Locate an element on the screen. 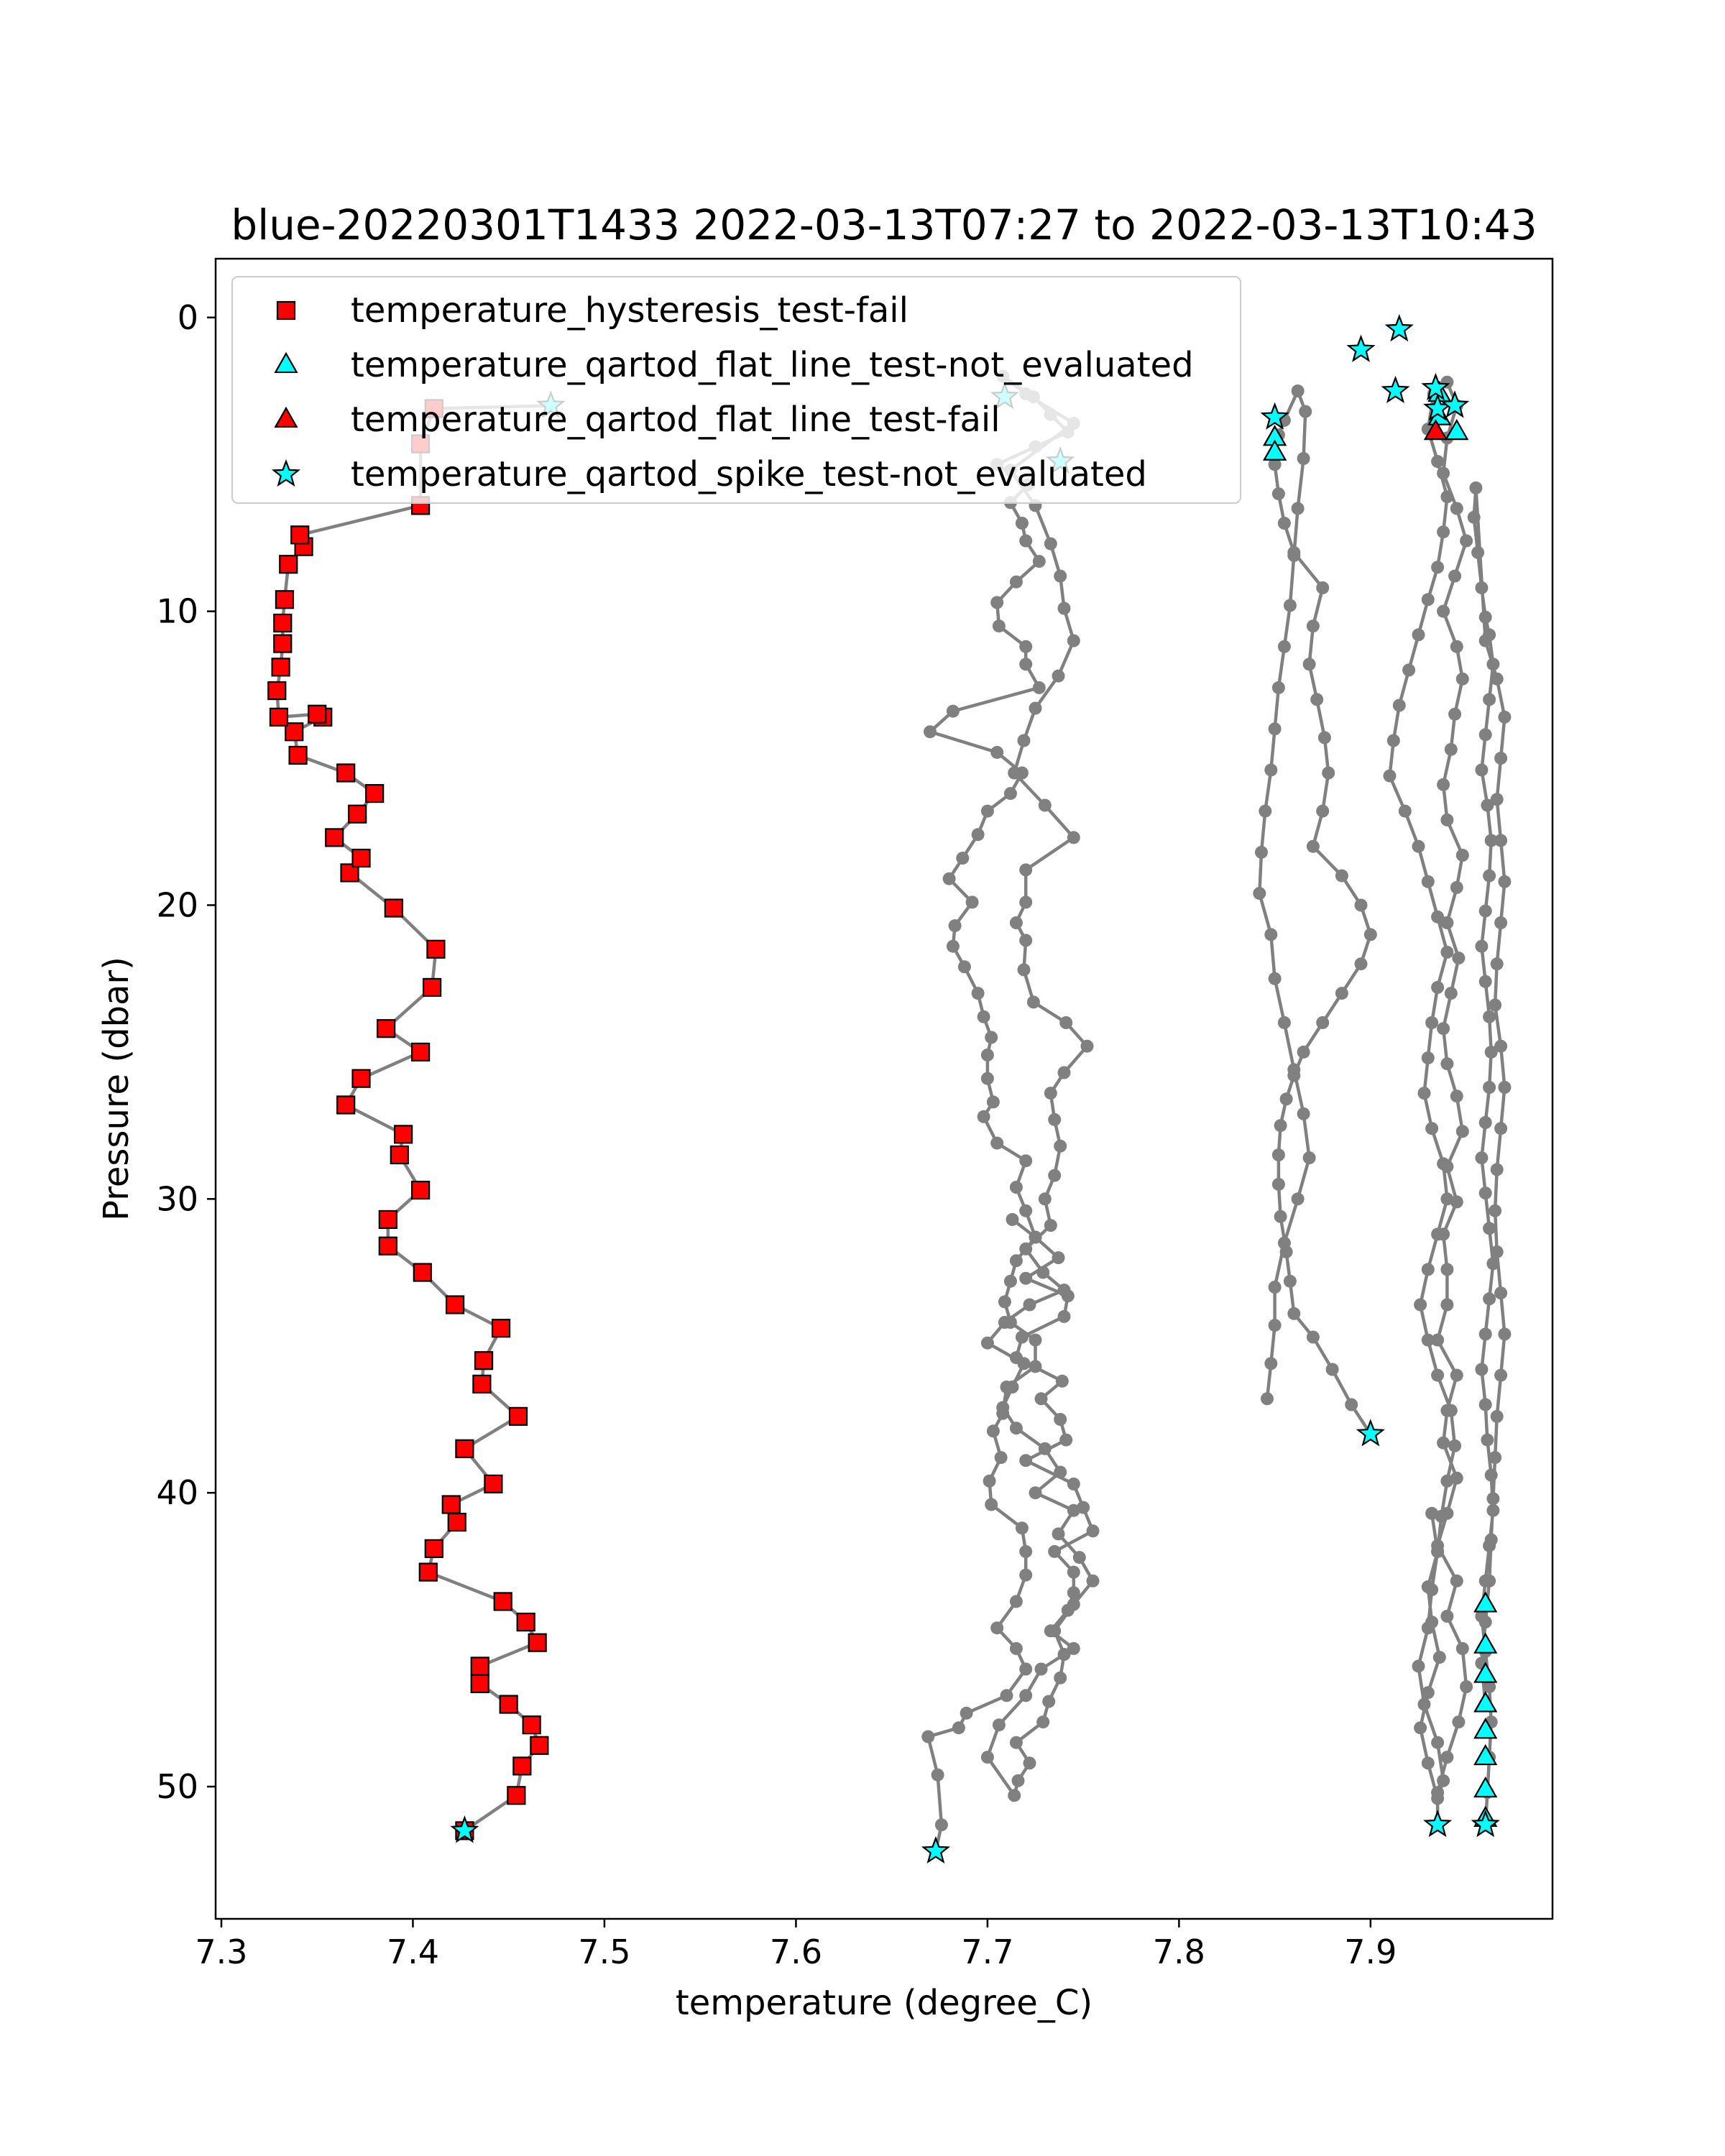  legend-label: temperature_hysteresis_test-fail is located at coordinates (629, 311).